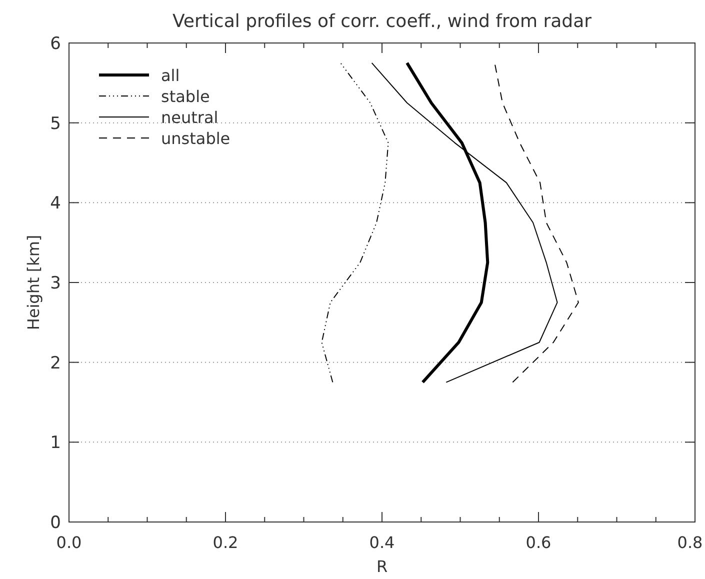 The image size is (705, 579). What do you see at coordinates (382, 566) in the screenshot?
I see `x-axis-title: R` at bounding box center [382, 566].